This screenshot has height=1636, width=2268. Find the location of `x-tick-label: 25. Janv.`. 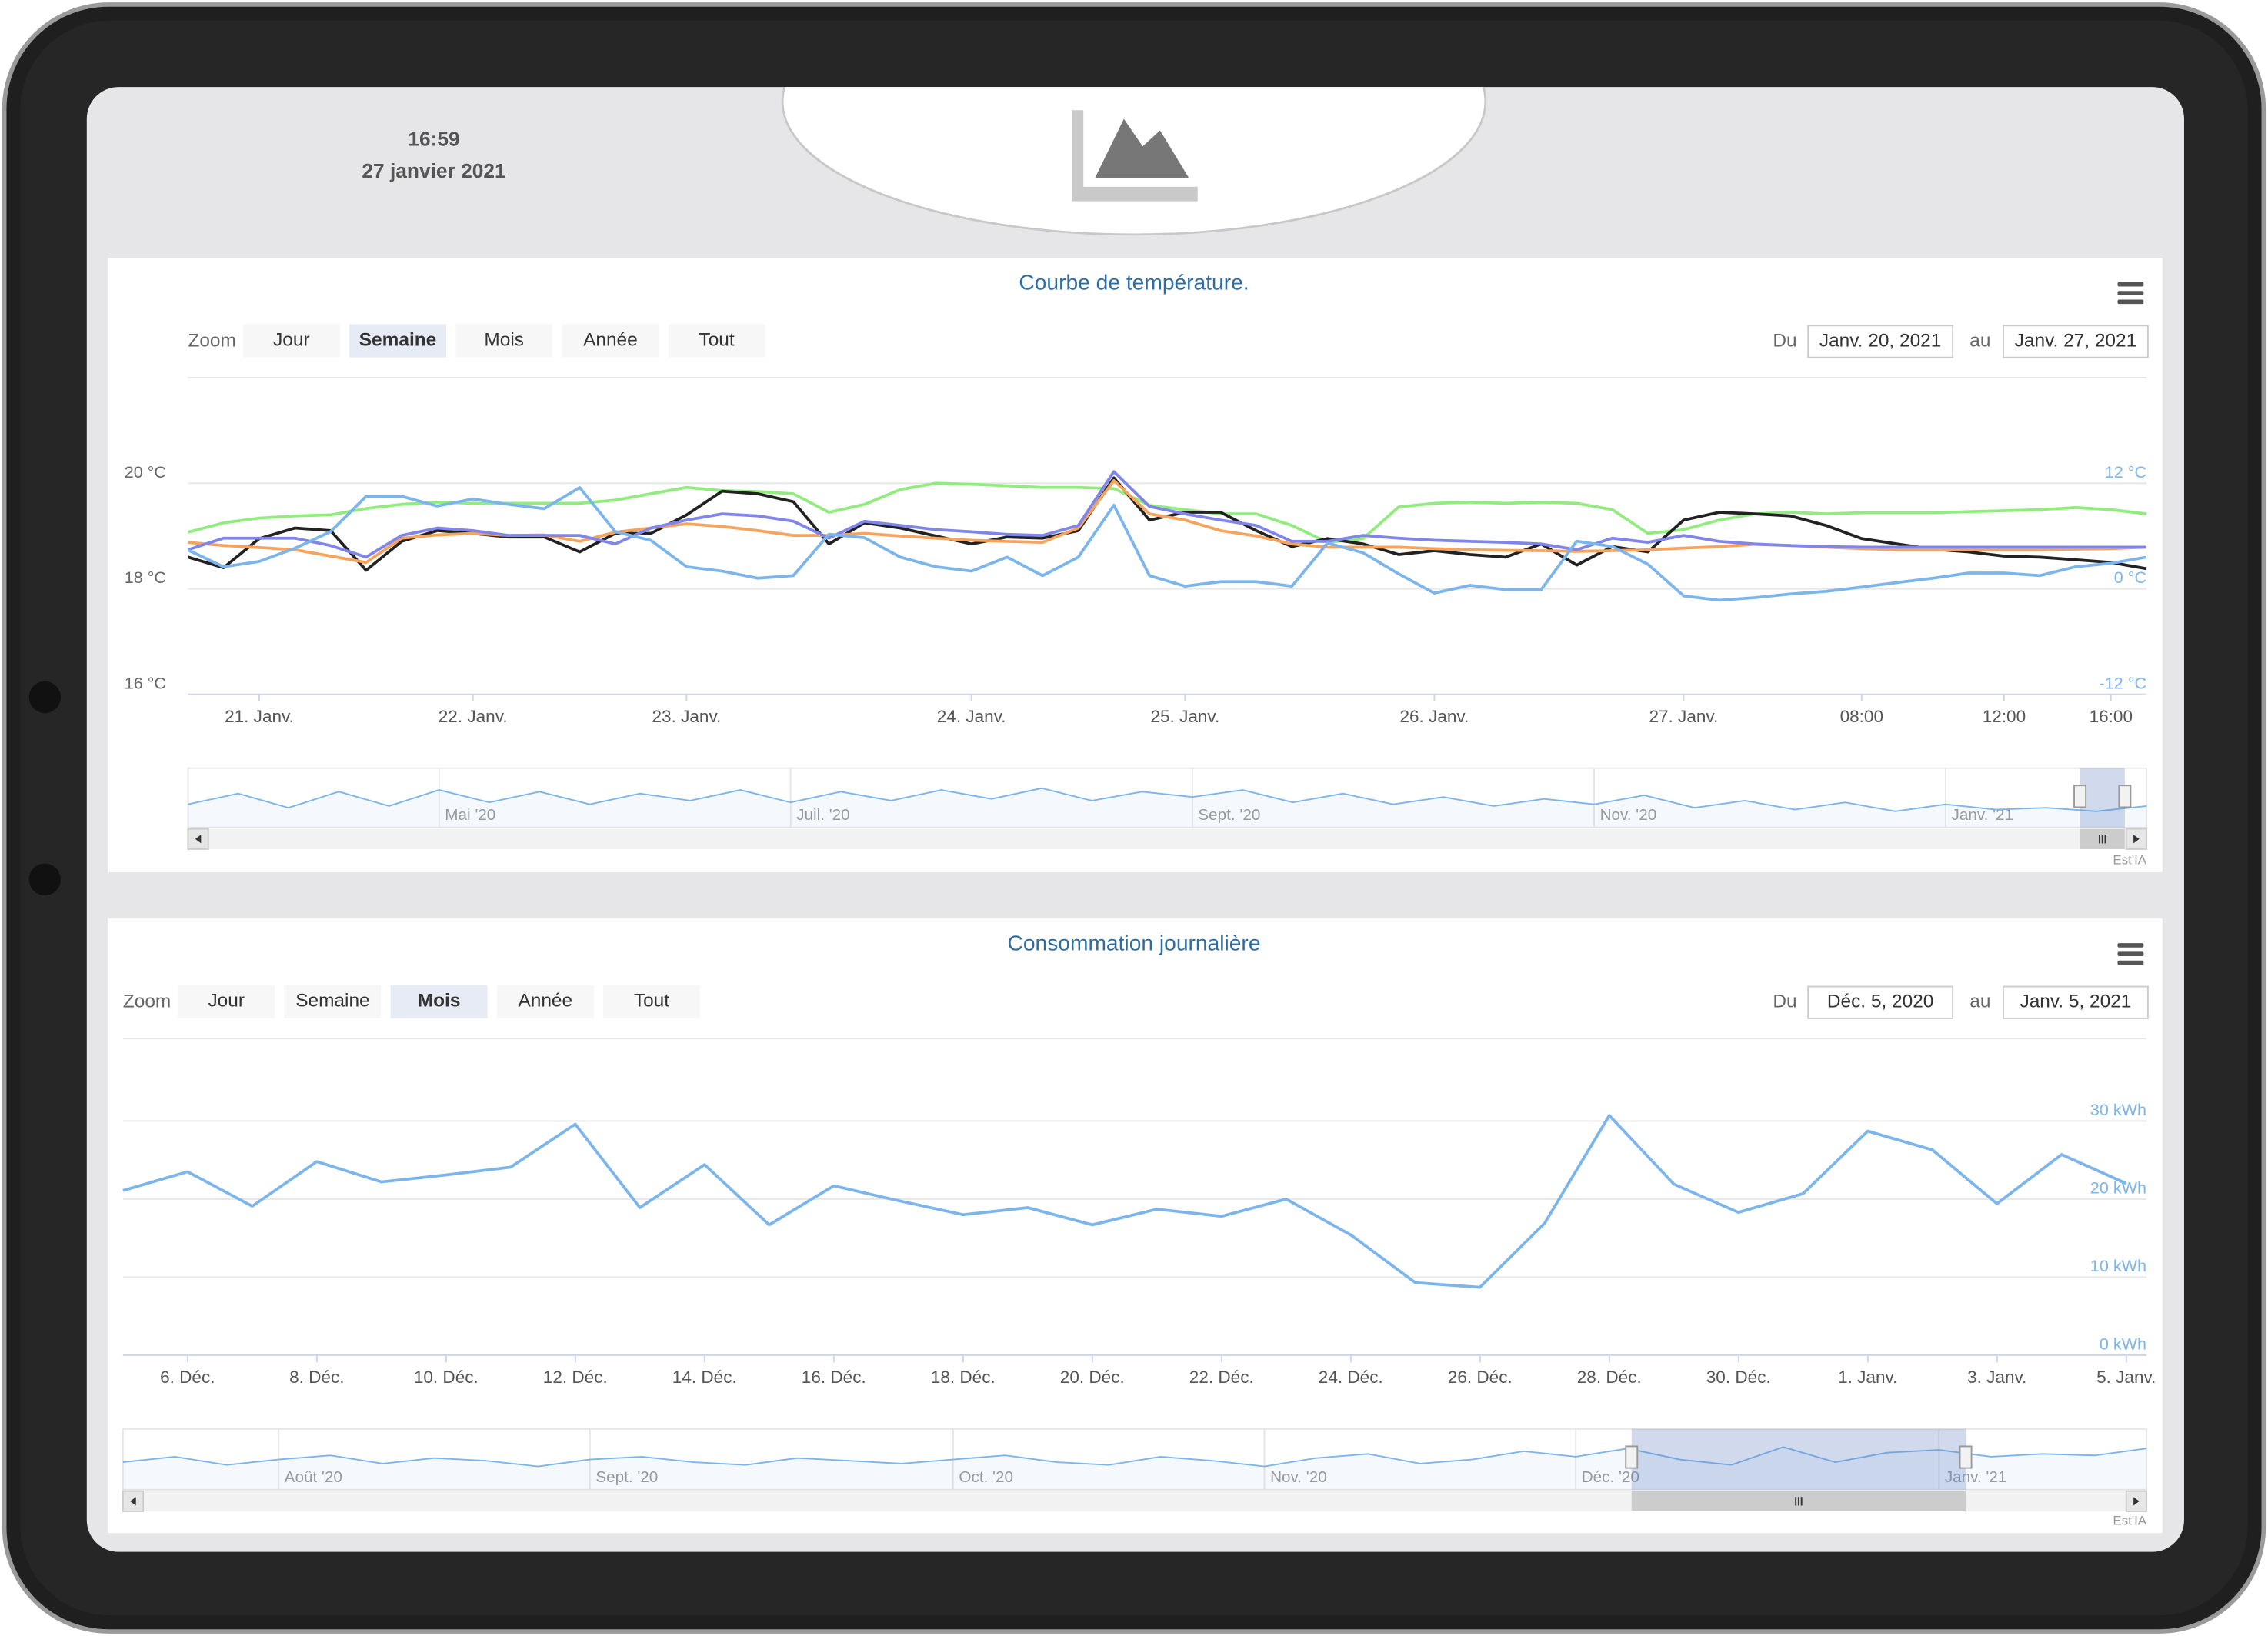

x-tick-label: 25. Janv. is located at coordinates (1185, 716).